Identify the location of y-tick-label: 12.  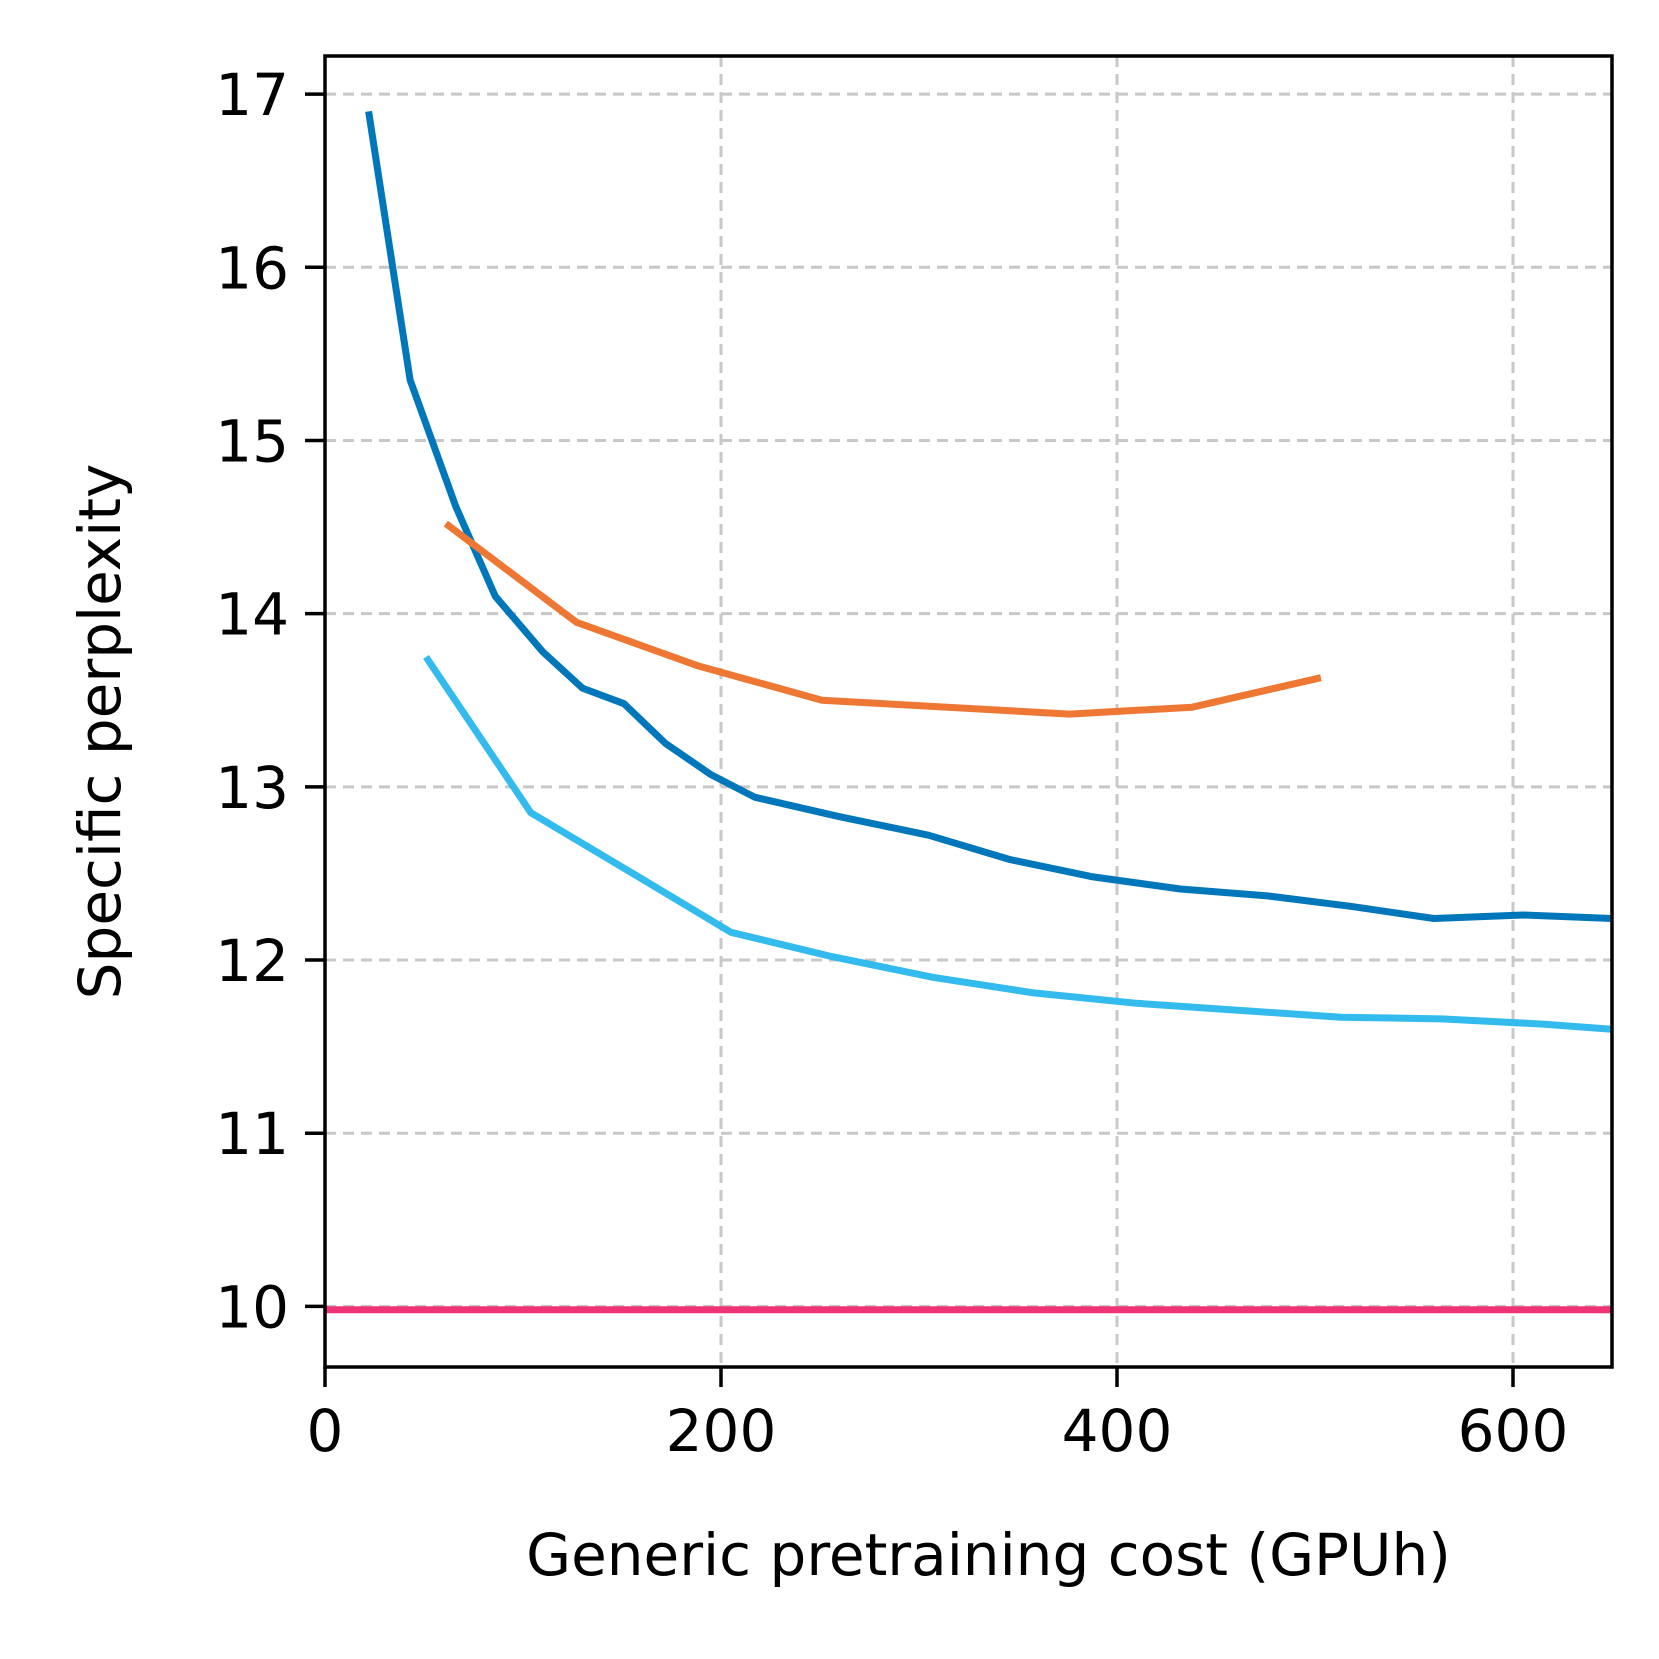
(252, 961).